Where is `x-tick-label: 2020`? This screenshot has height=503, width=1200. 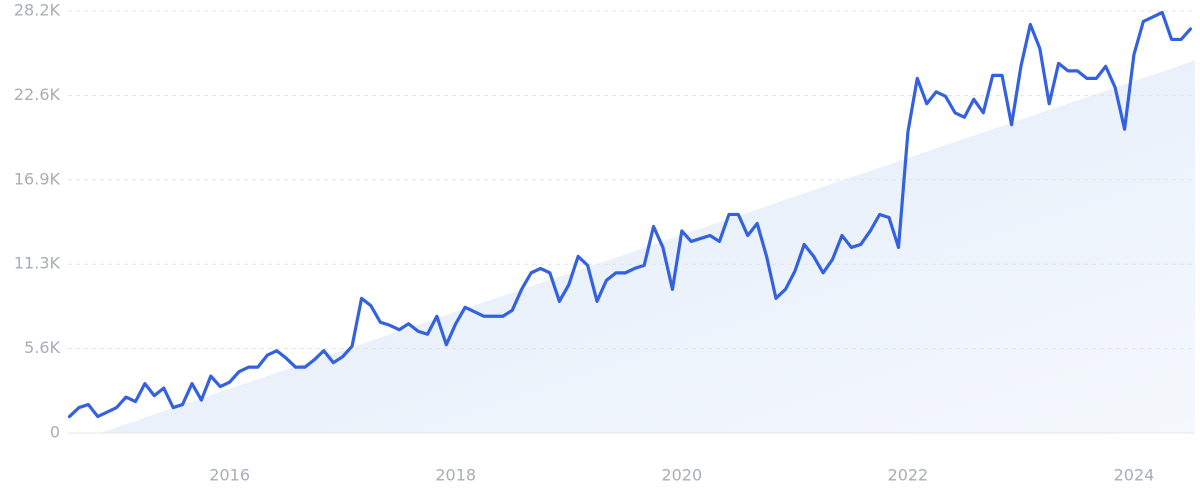 x-tick-label: 2020 is located at coordinates (681, 475).